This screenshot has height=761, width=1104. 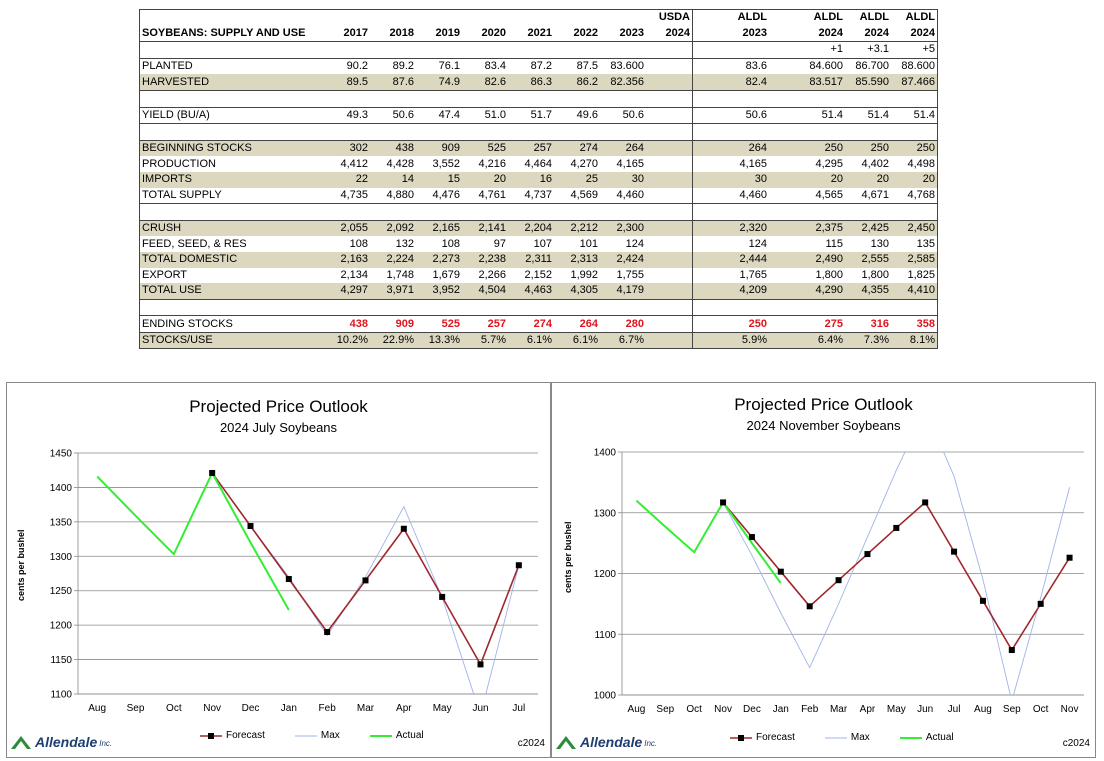 I want to click on aldl-cell: 1,825, so click(x=921, y=274).